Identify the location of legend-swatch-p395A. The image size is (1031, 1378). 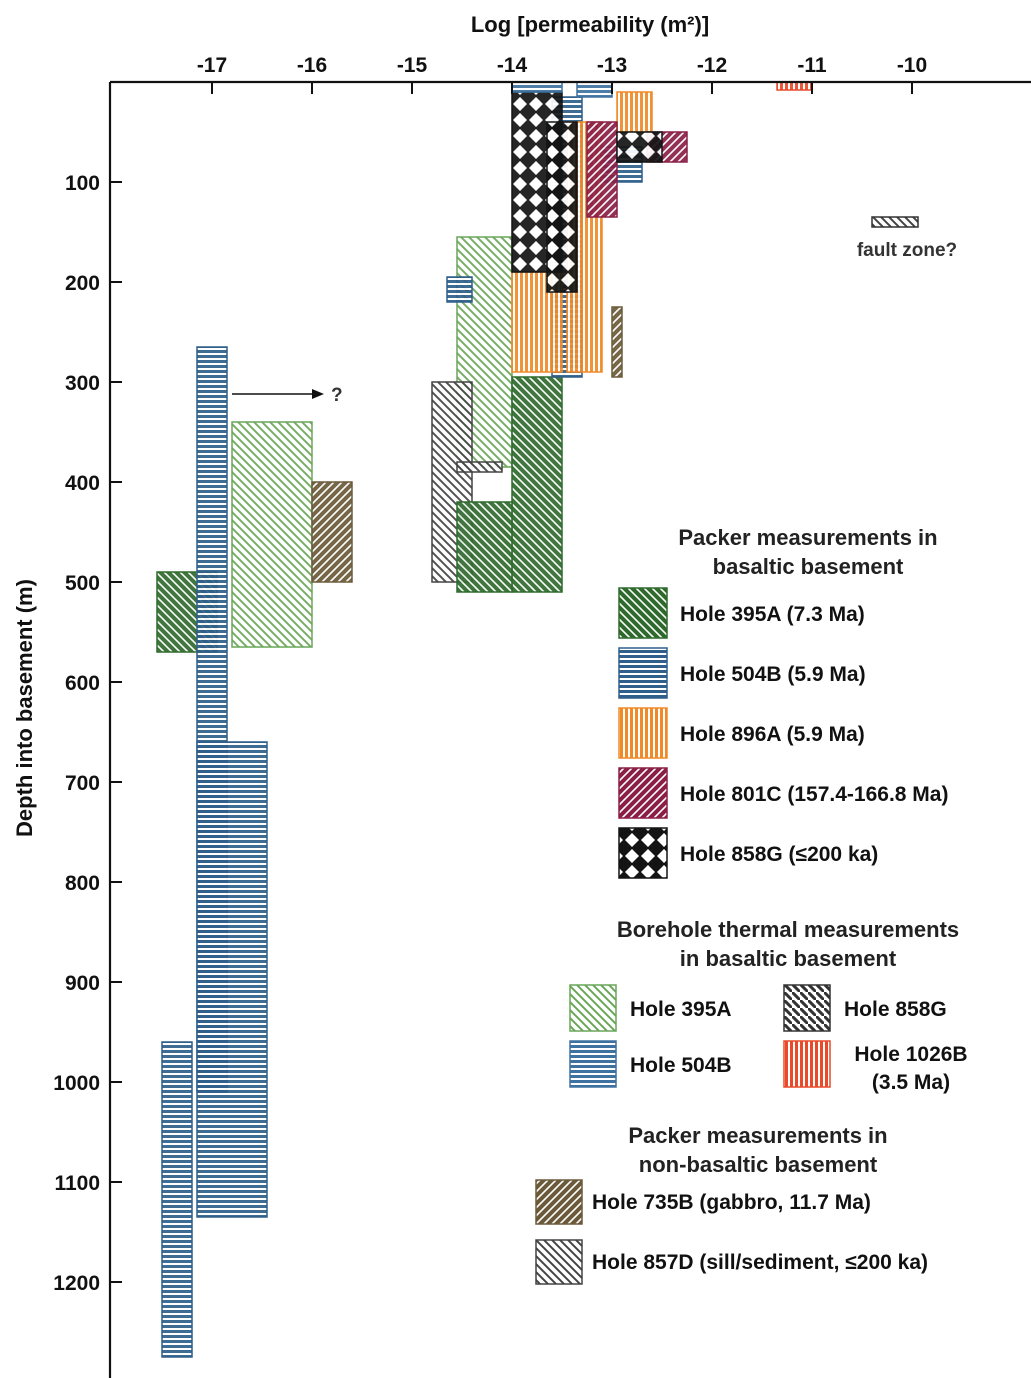
(643, 613).